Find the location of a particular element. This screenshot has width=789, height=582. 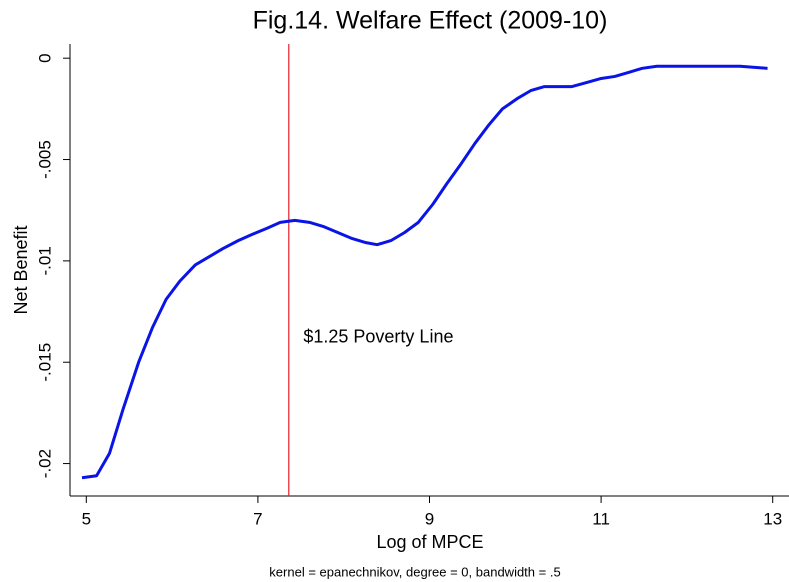

x-tick-label: 7 is located at coordinates (257, 518).